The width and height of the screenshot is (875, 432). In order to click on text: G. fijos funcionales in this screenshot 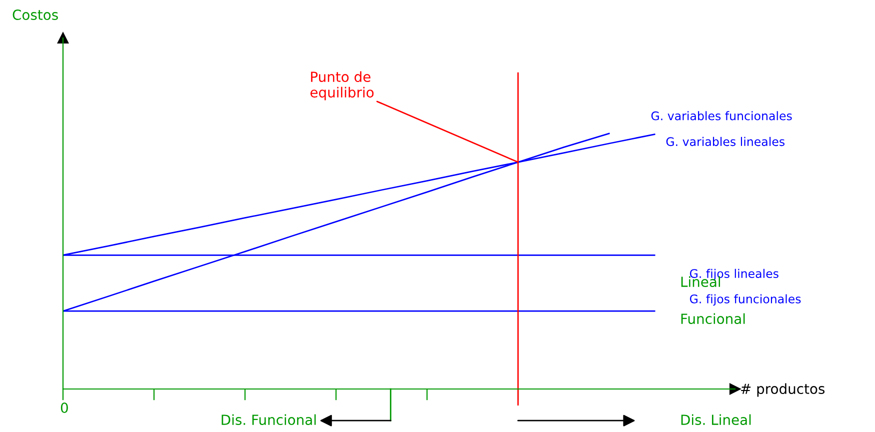, I will do `click(745, 300)`.